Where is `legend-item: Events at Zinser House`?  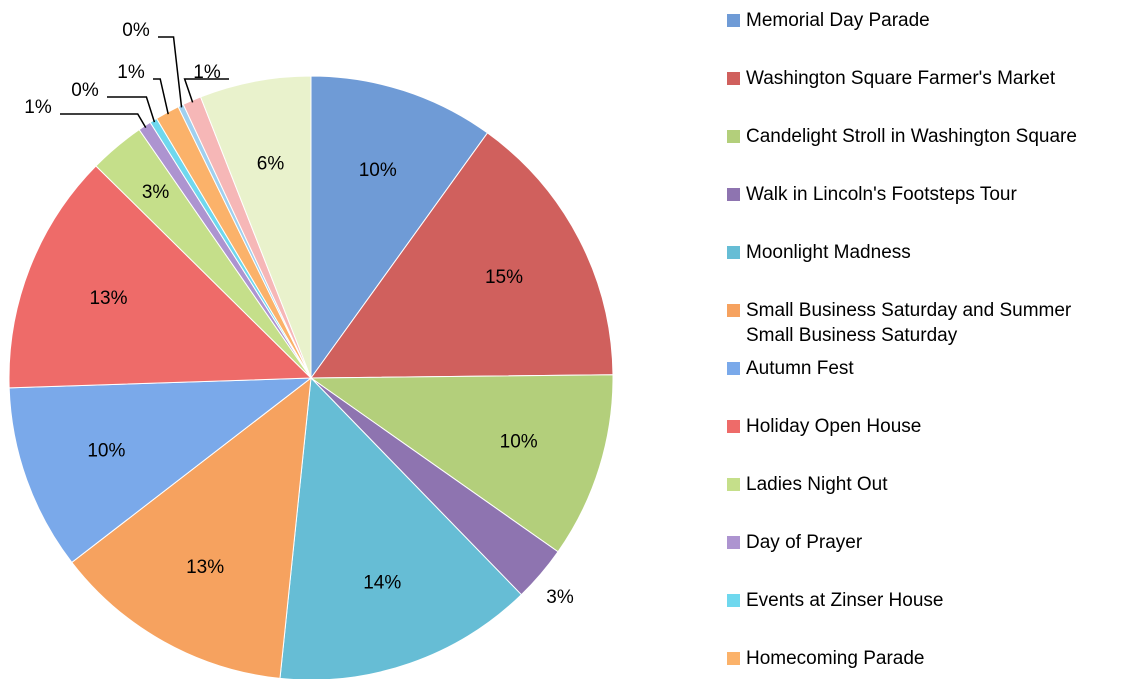
legend-item: Events at Zinser House is located at coordinates (907, 600).